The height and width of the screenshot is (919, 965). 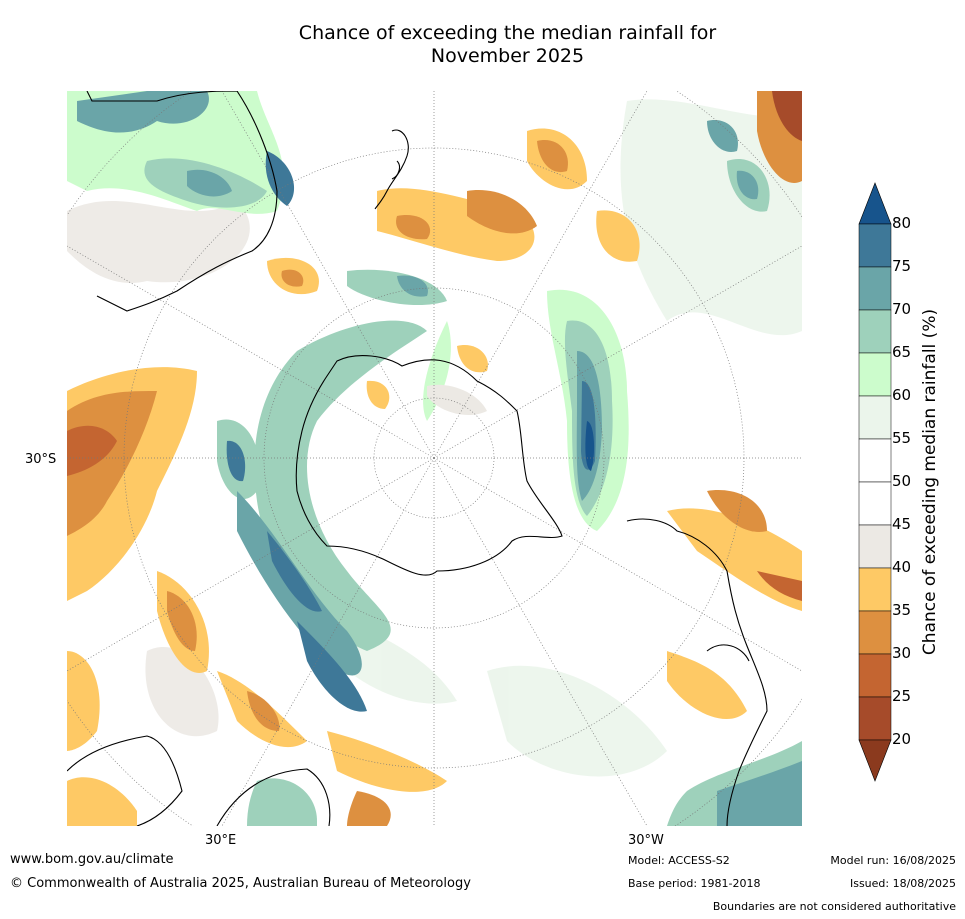 What do you see at coordinates (875, 760) in the screenshot?
I see `colorbar-under-arrow` at bounding box center [875, 760].